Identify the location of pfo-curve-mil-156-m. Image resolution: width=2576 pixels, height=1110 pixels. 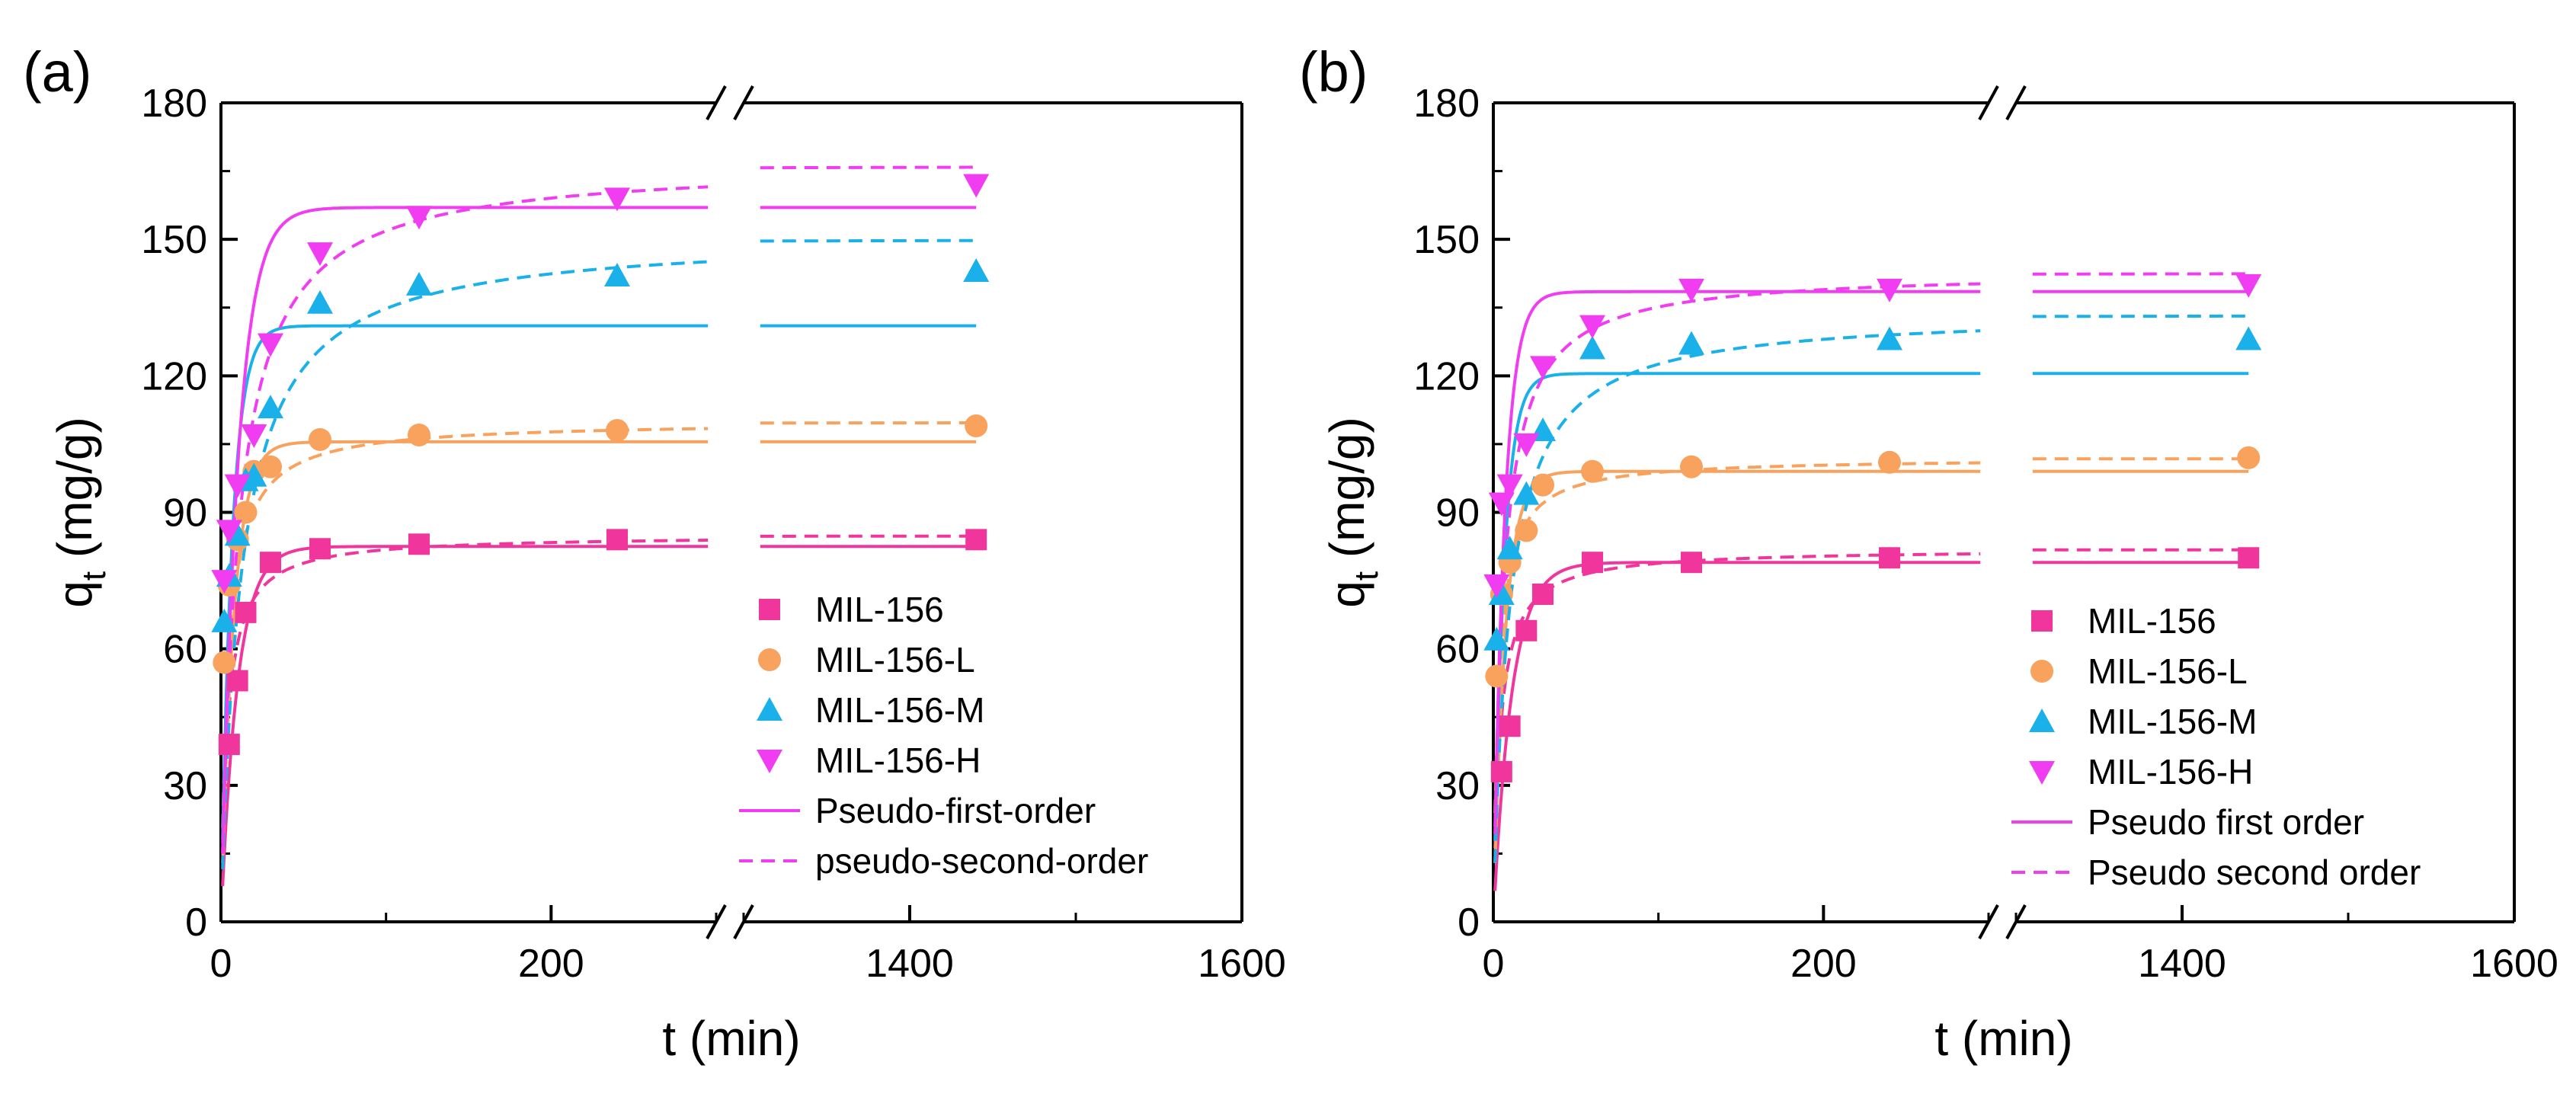
(465, 582).